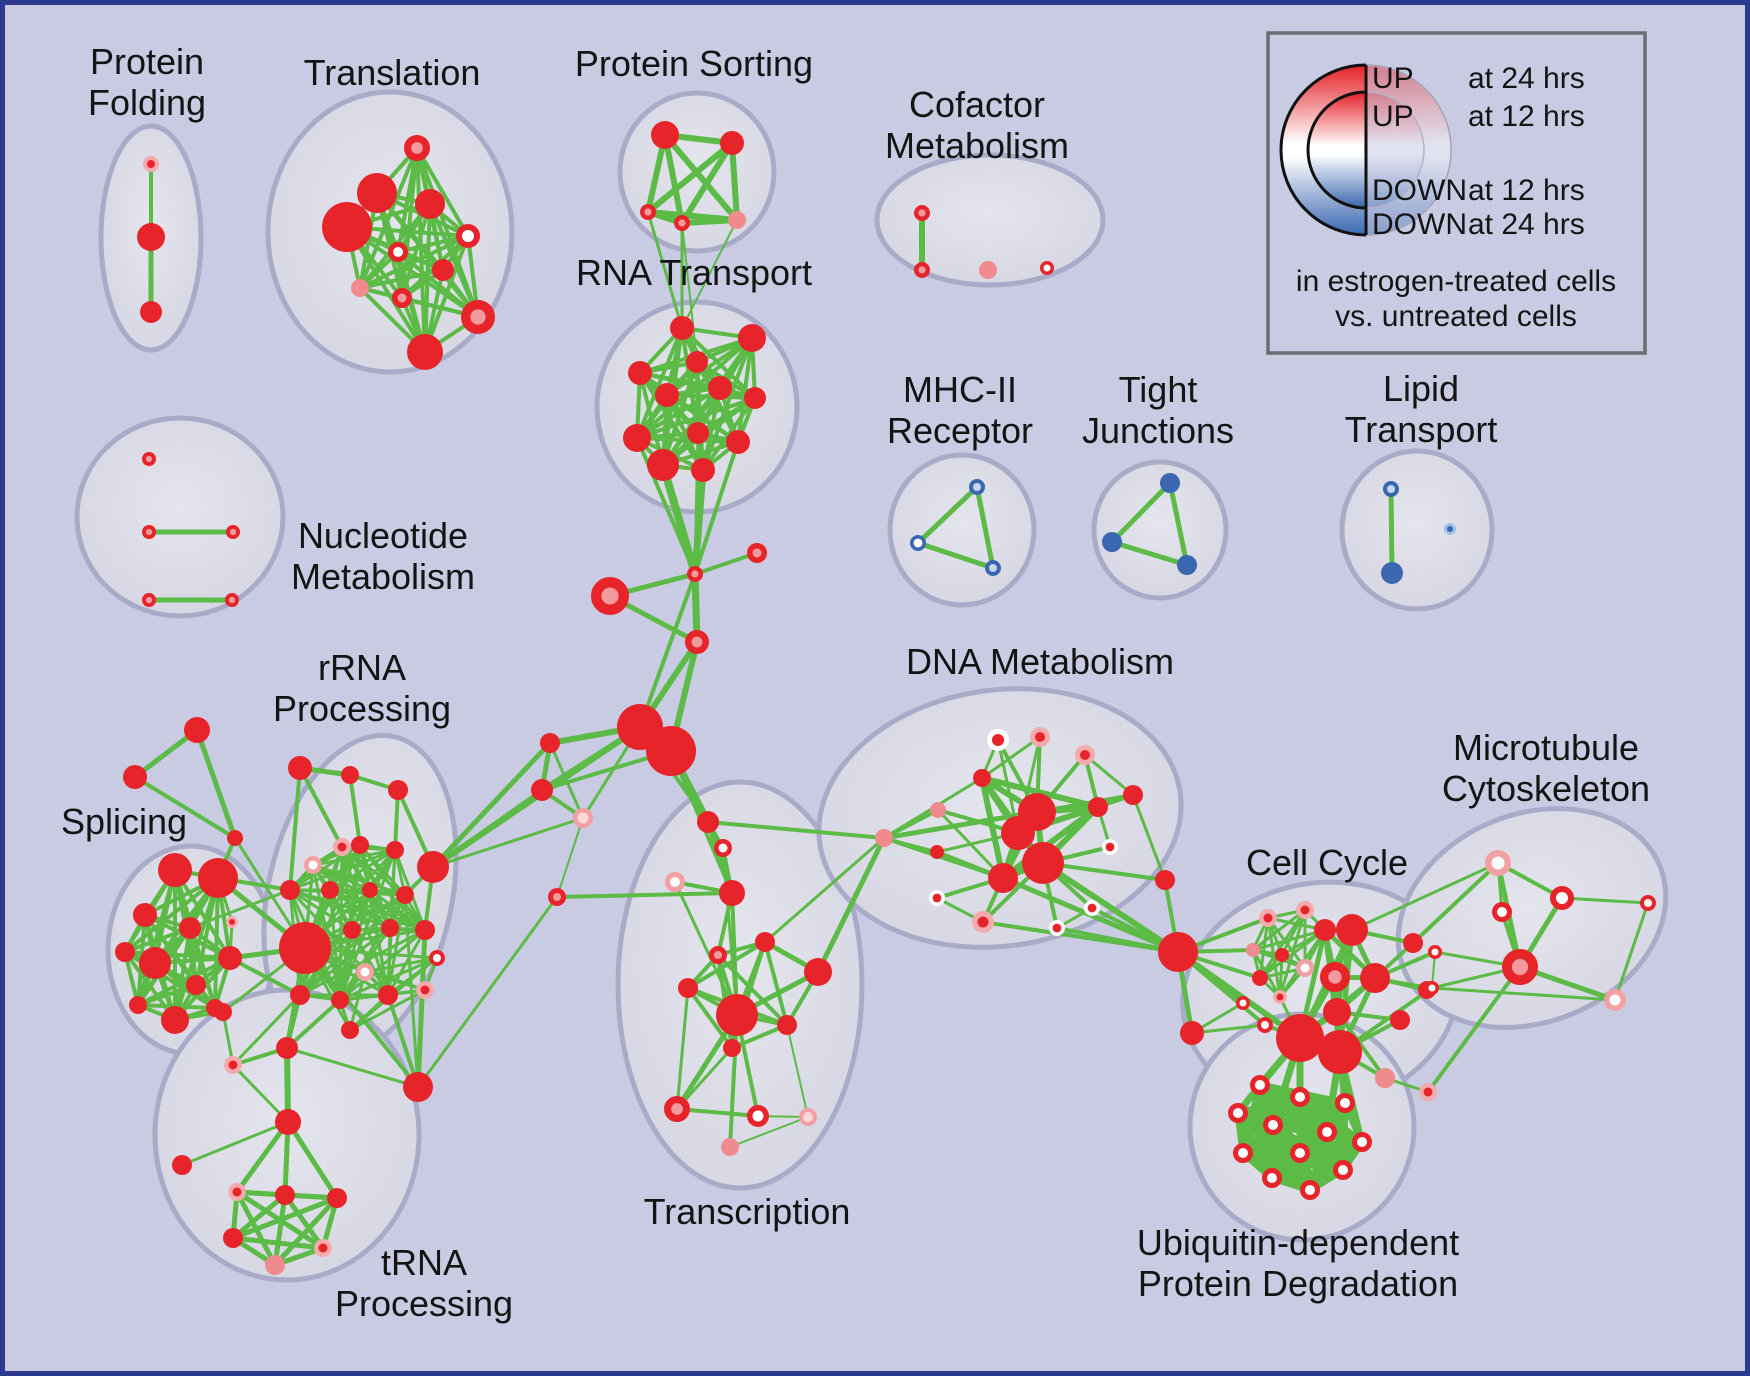 This screenshot has height=1376, width=1750. Describe the element at coordinates (425, 930) in the screenshot. I see `node-rr17` at that location.